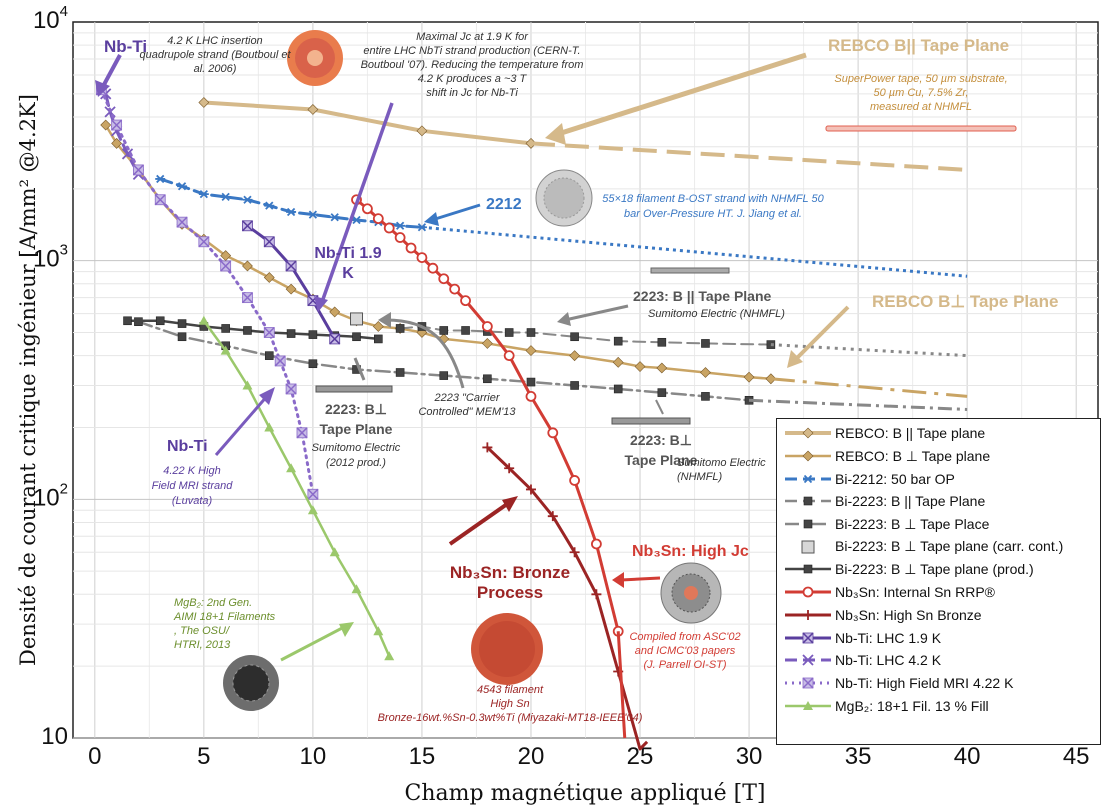 This screenshot has width=1107, height=811. I want to click on legend-item: Bi-2223: B ⊥ Tape plane (prod.), so click(938, 569).